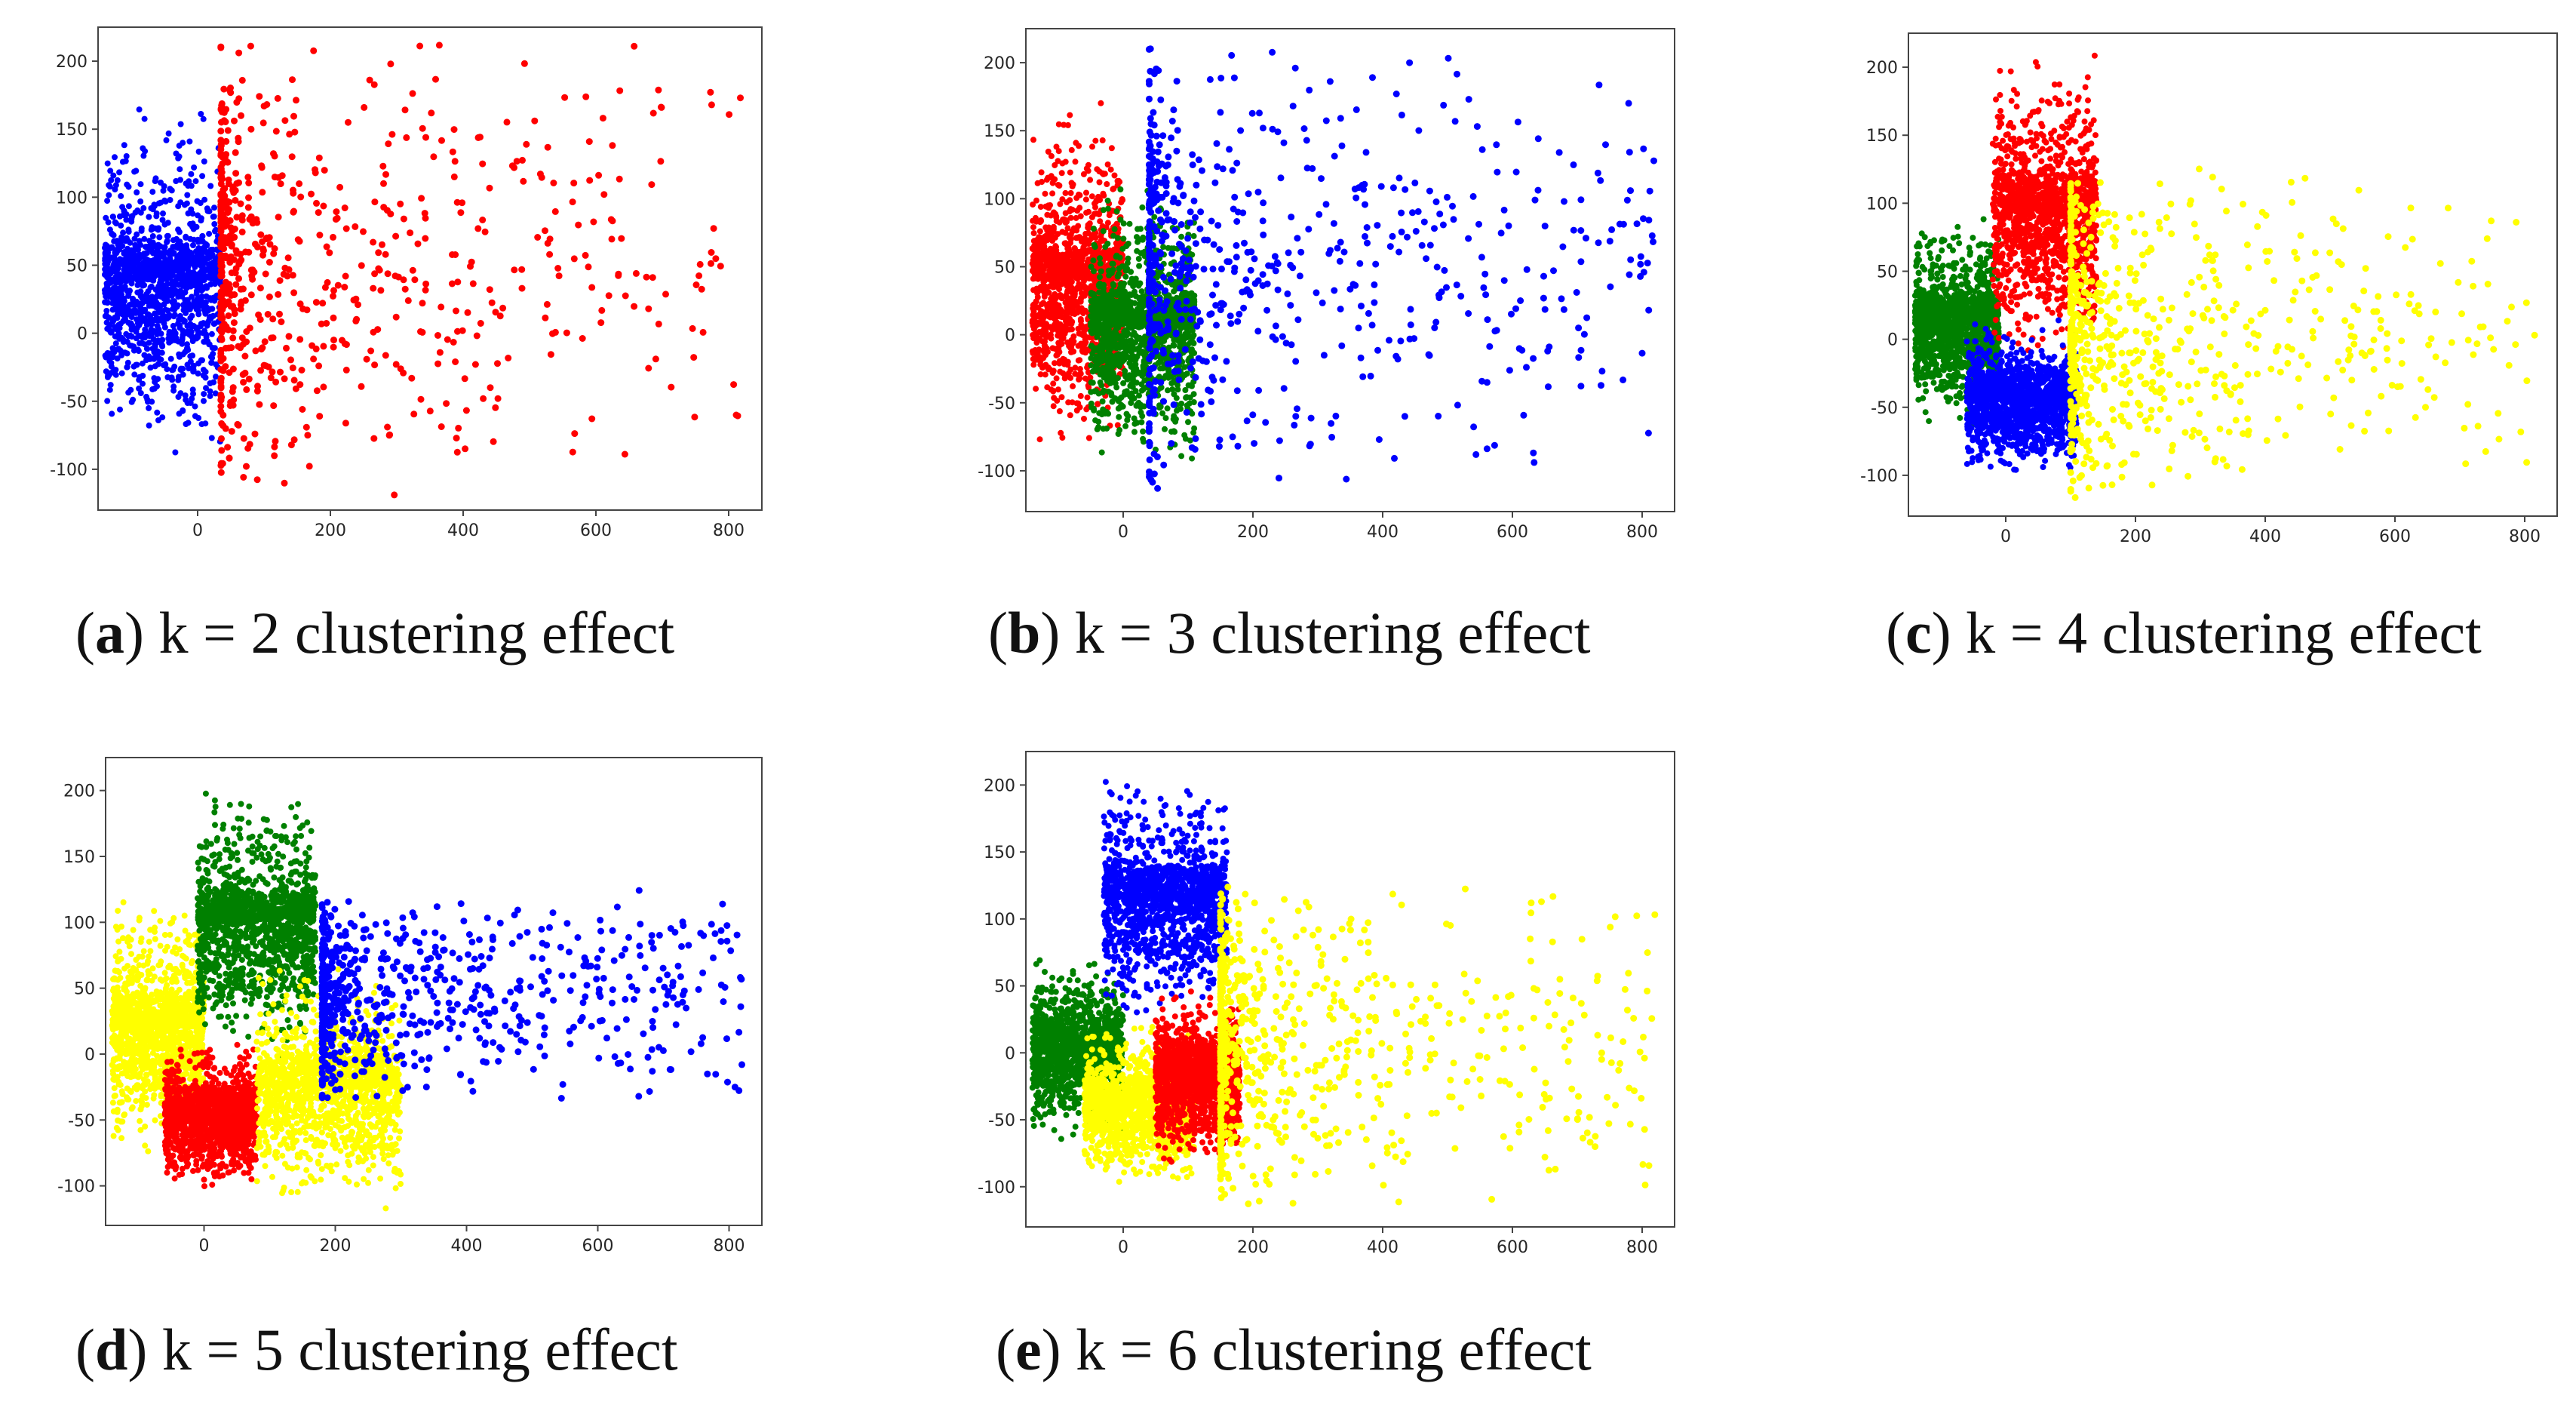  Describe the element at coordinates (330, 530) in the screenshot. I see `x-tick-label: 200` at that location.